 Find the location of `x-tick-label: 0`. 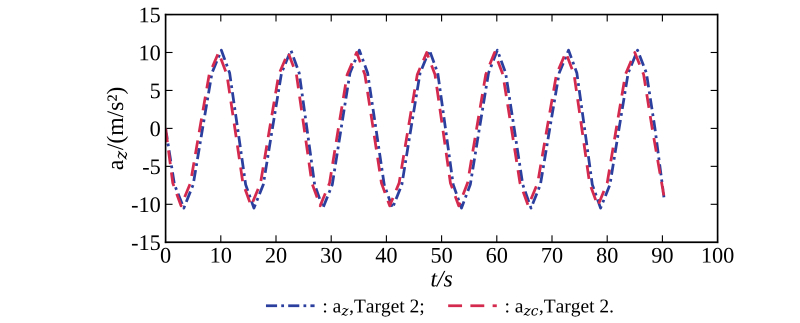

x-tick-label: 0 is located at coordinates (165, 255).